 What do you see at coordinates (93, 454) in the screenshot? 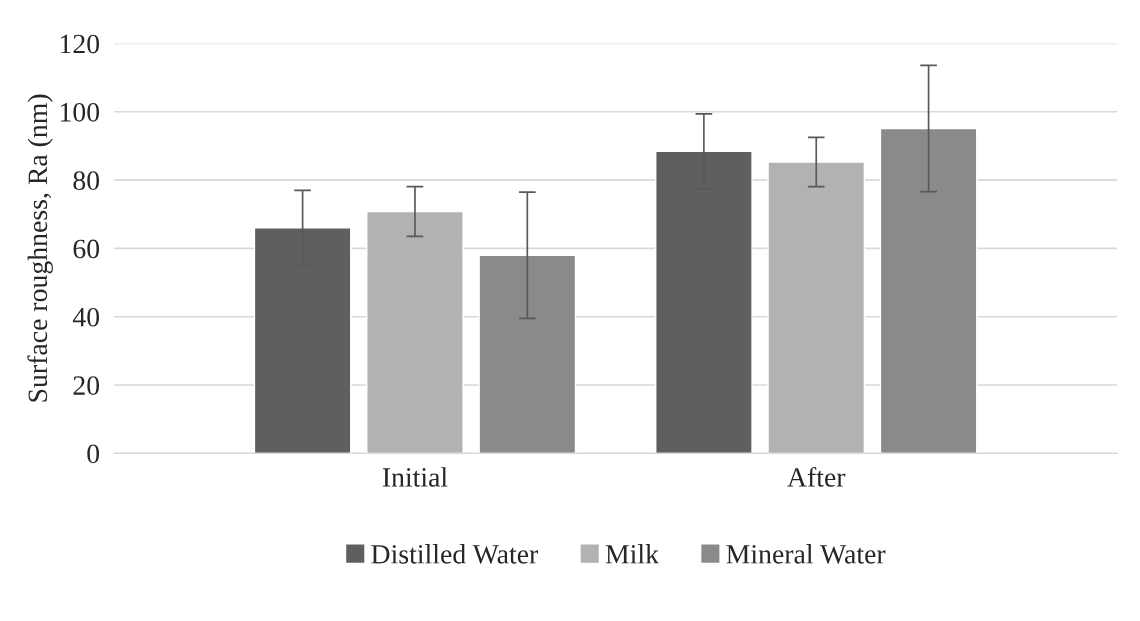
I see `y-tick-label: 0` at bounding box center [93, 454].